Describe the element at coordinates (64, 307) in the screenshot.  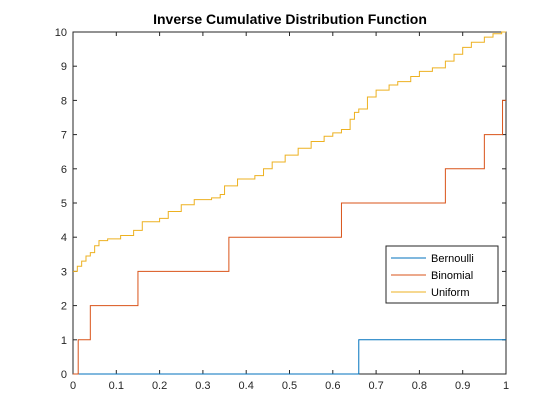
I see `y-tick-label: 2` at that location.